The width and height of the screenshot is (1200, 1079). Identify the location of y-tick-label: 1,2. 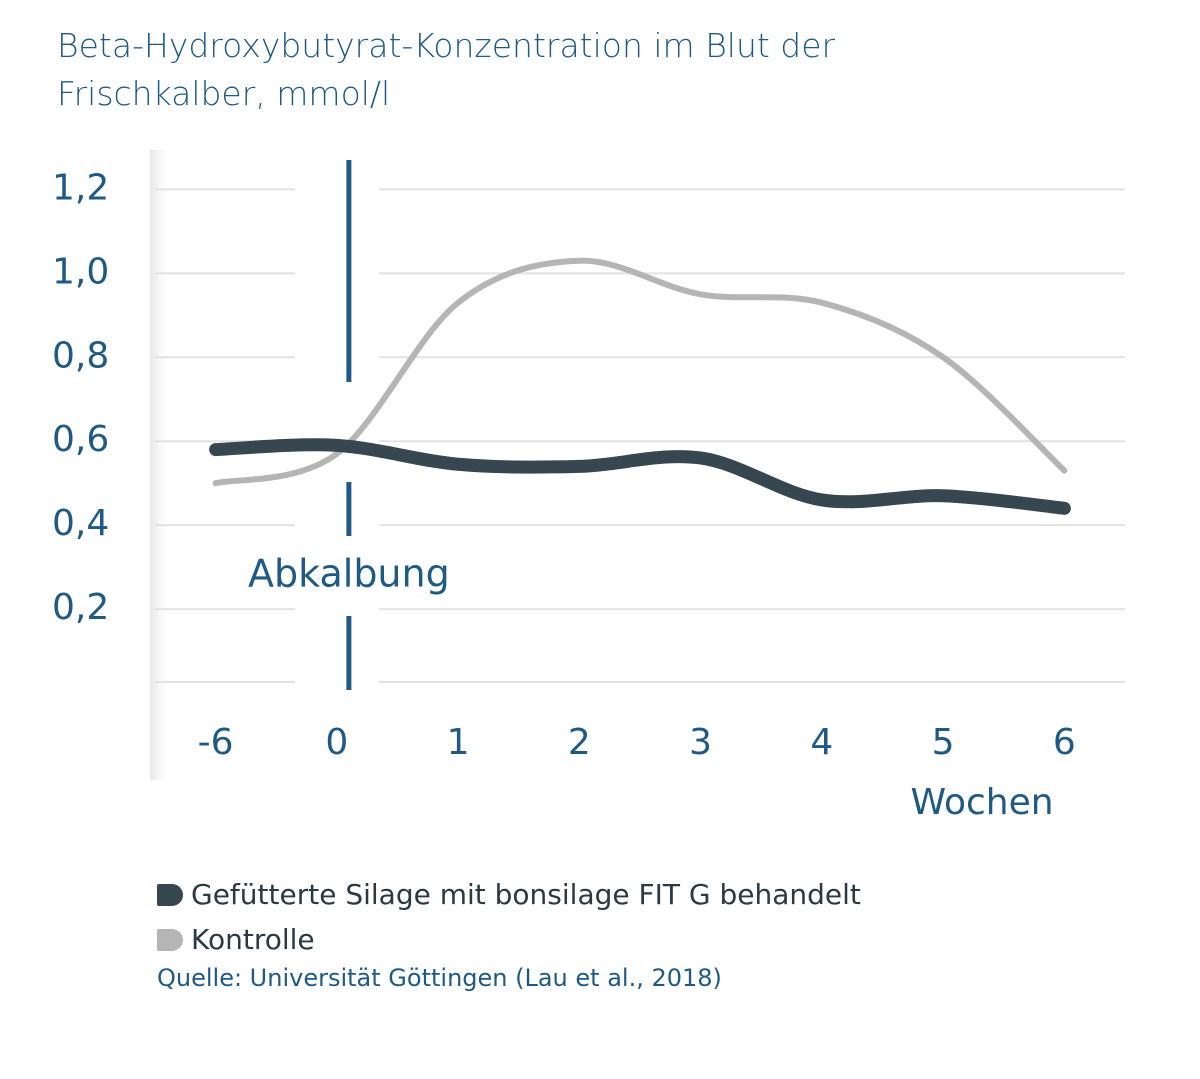
(80, 187).